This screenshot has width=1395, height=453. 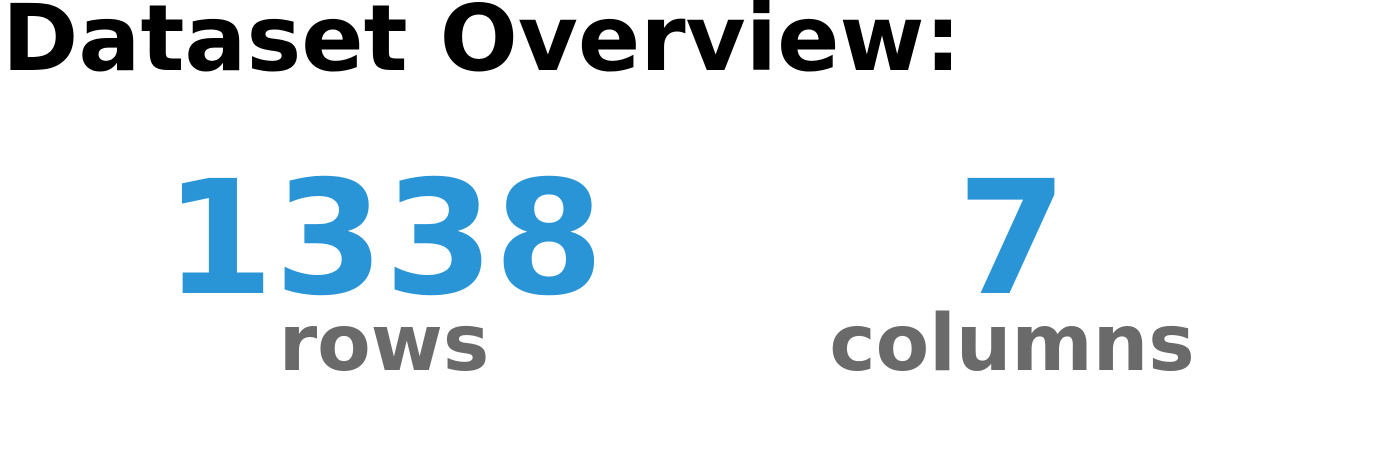 I want to click on rows-count: 1338, so click(x=384, y=239).